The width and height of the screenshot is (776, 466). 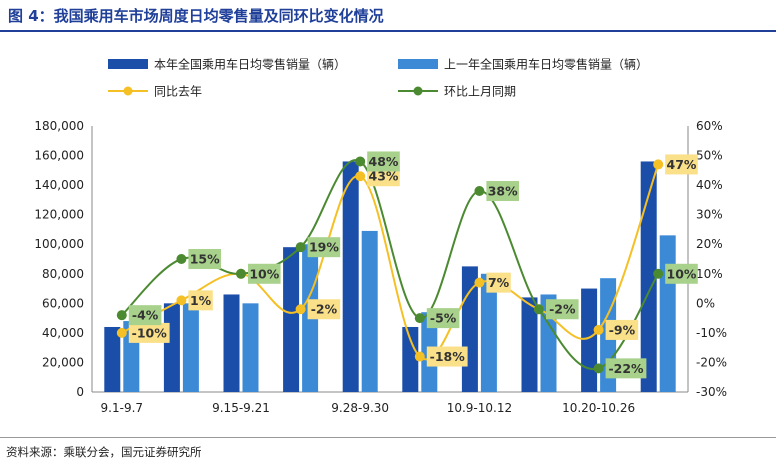 I want to click on data-label-yoy: -18%, so click(x=448, y=356).